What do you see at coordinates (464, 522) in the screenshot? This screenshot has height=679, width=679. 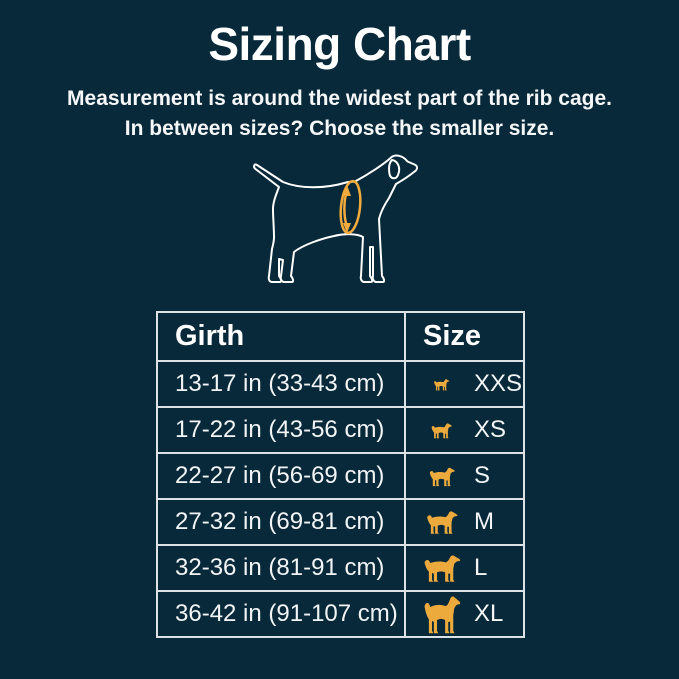 I see `size-cell: M` at bounding box center [464, 522].